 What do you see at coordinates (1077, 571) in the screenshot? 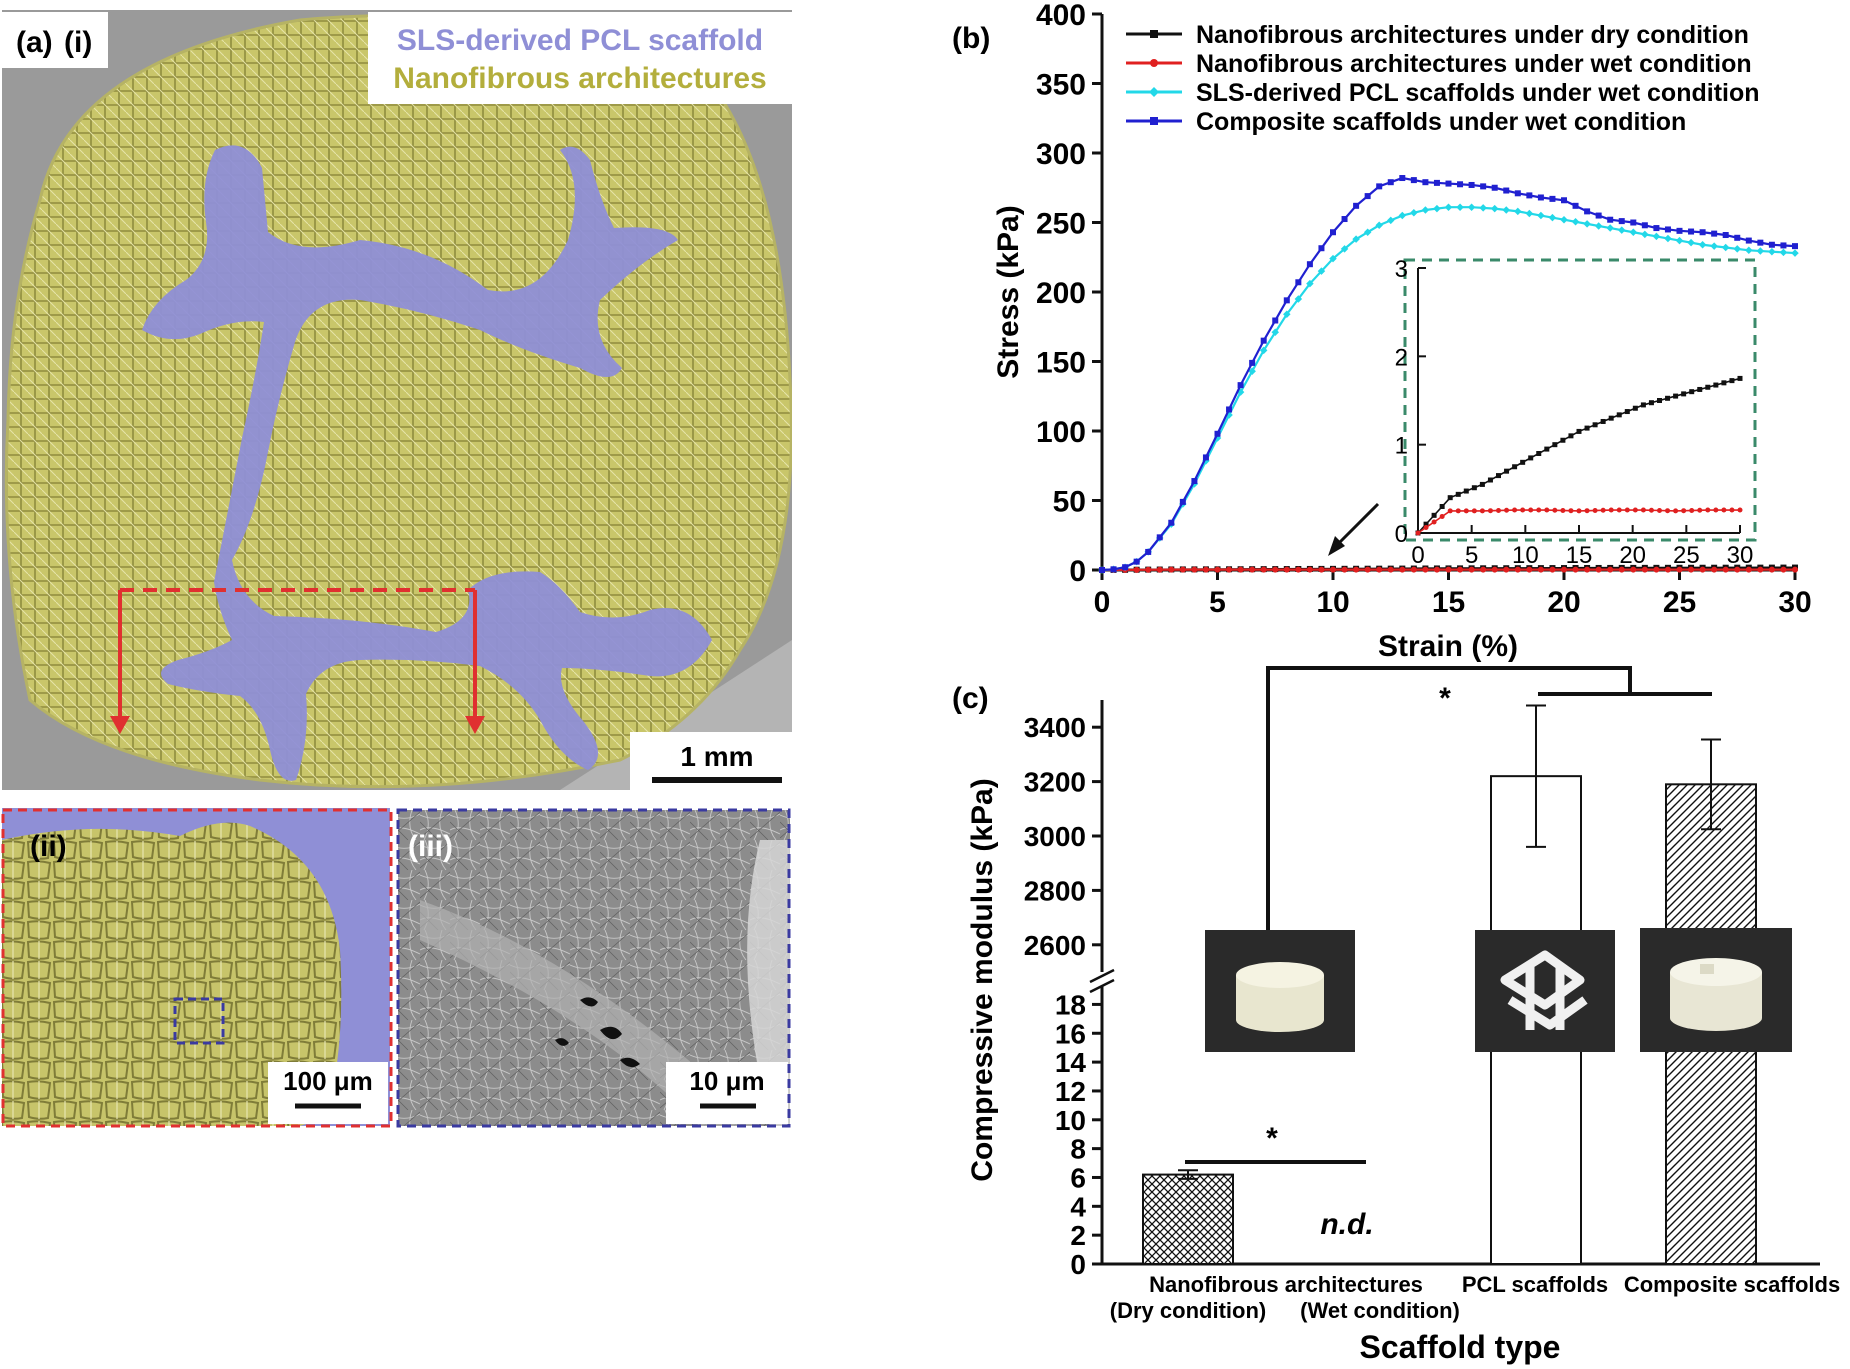
I see `b-y-tick-label: 0` at bounding box center [1077, 571].